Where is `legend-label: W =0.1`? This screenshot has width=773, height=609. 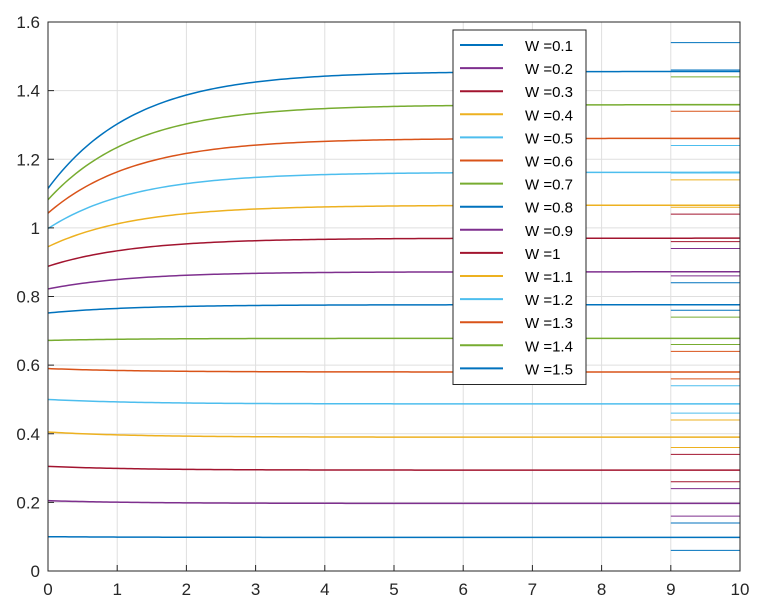
legend-label: W =0.1 is located at coordinates (549, 46).